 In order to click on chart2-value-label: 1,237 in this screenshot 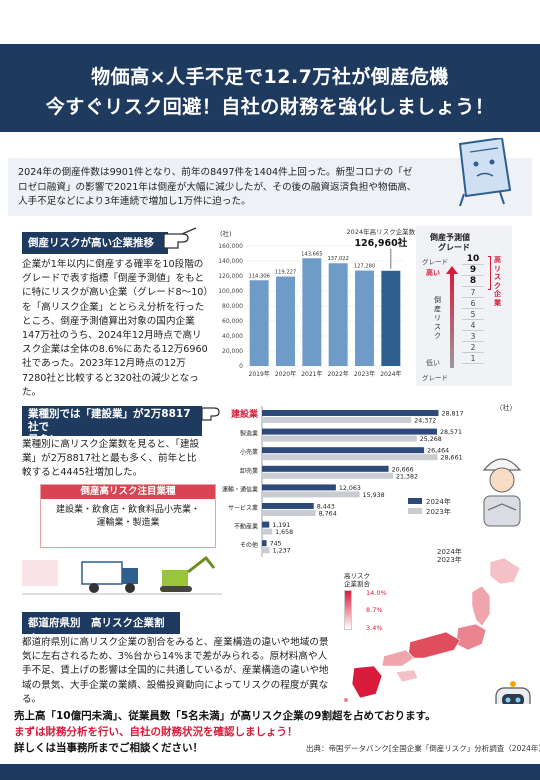, I will do `click(282, 551)`.